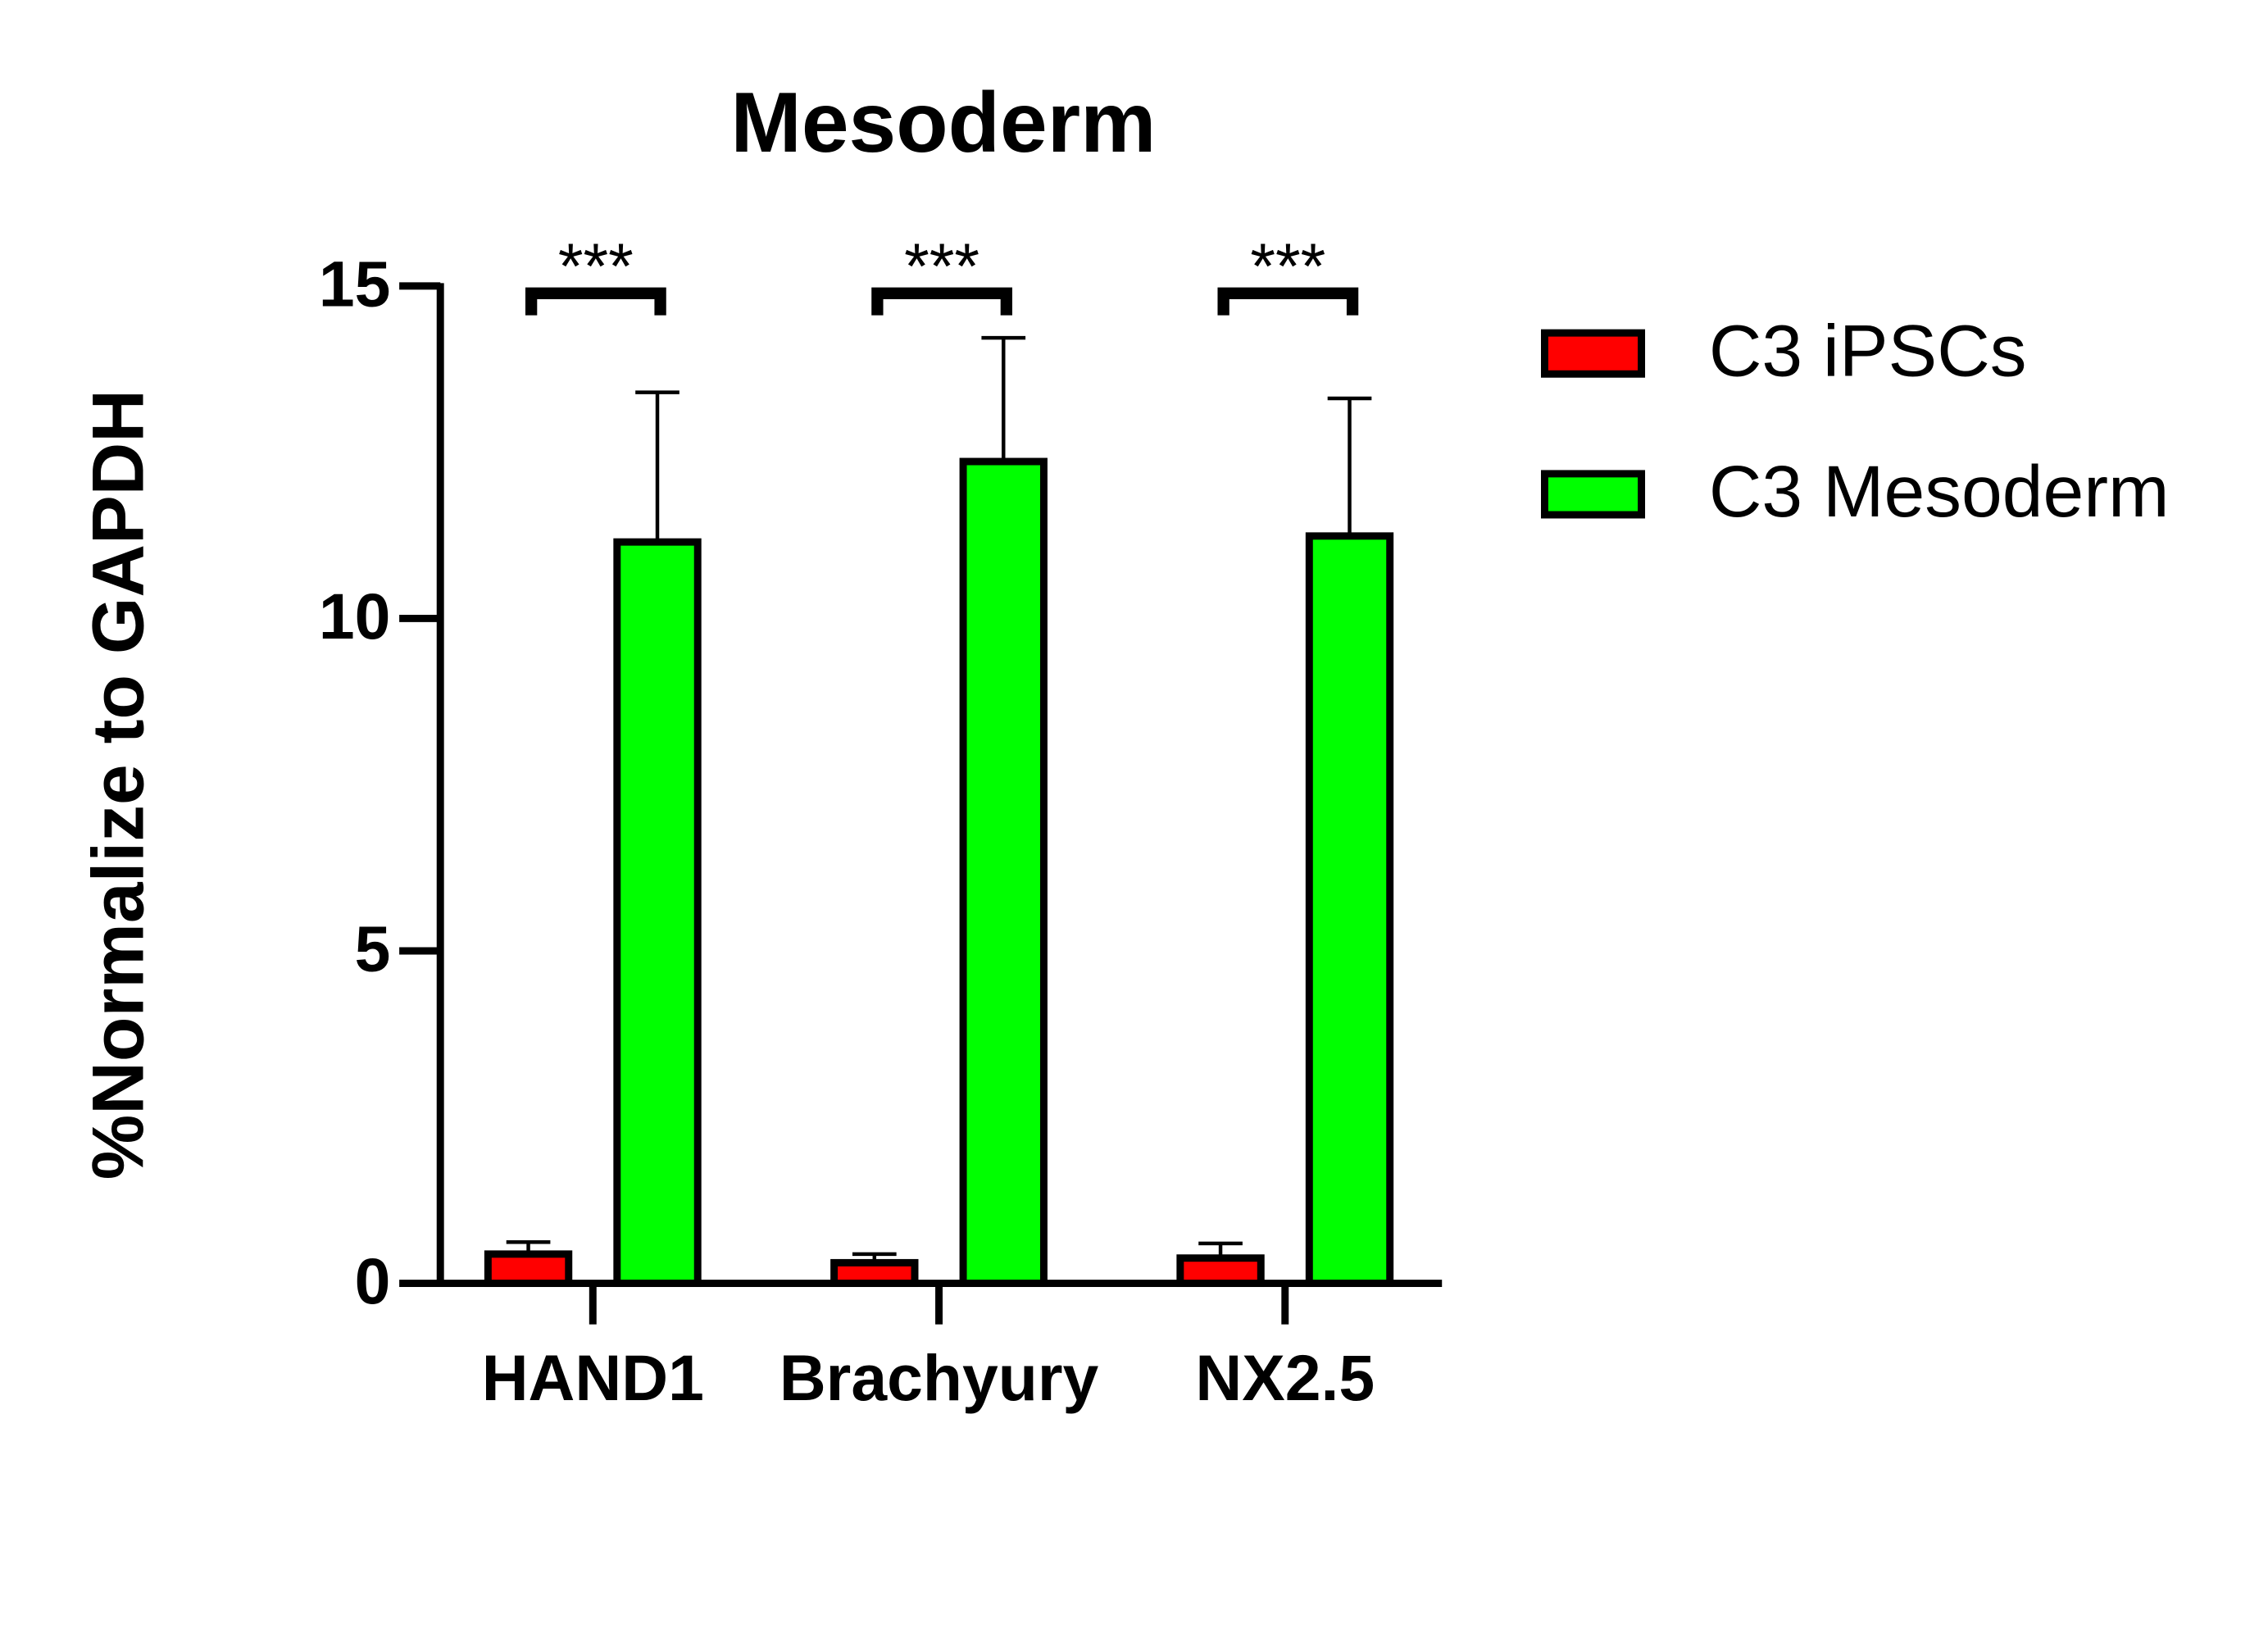 This screenshot has width=2268, height=1628. I want to click on y-tick-label: 10, so click(355, 616).